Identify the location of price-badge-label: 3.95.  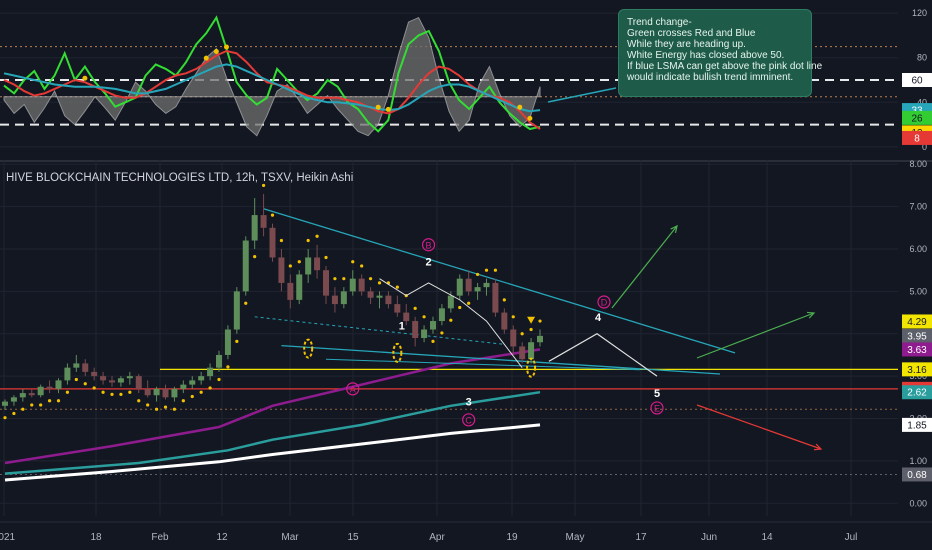
(917, 336).